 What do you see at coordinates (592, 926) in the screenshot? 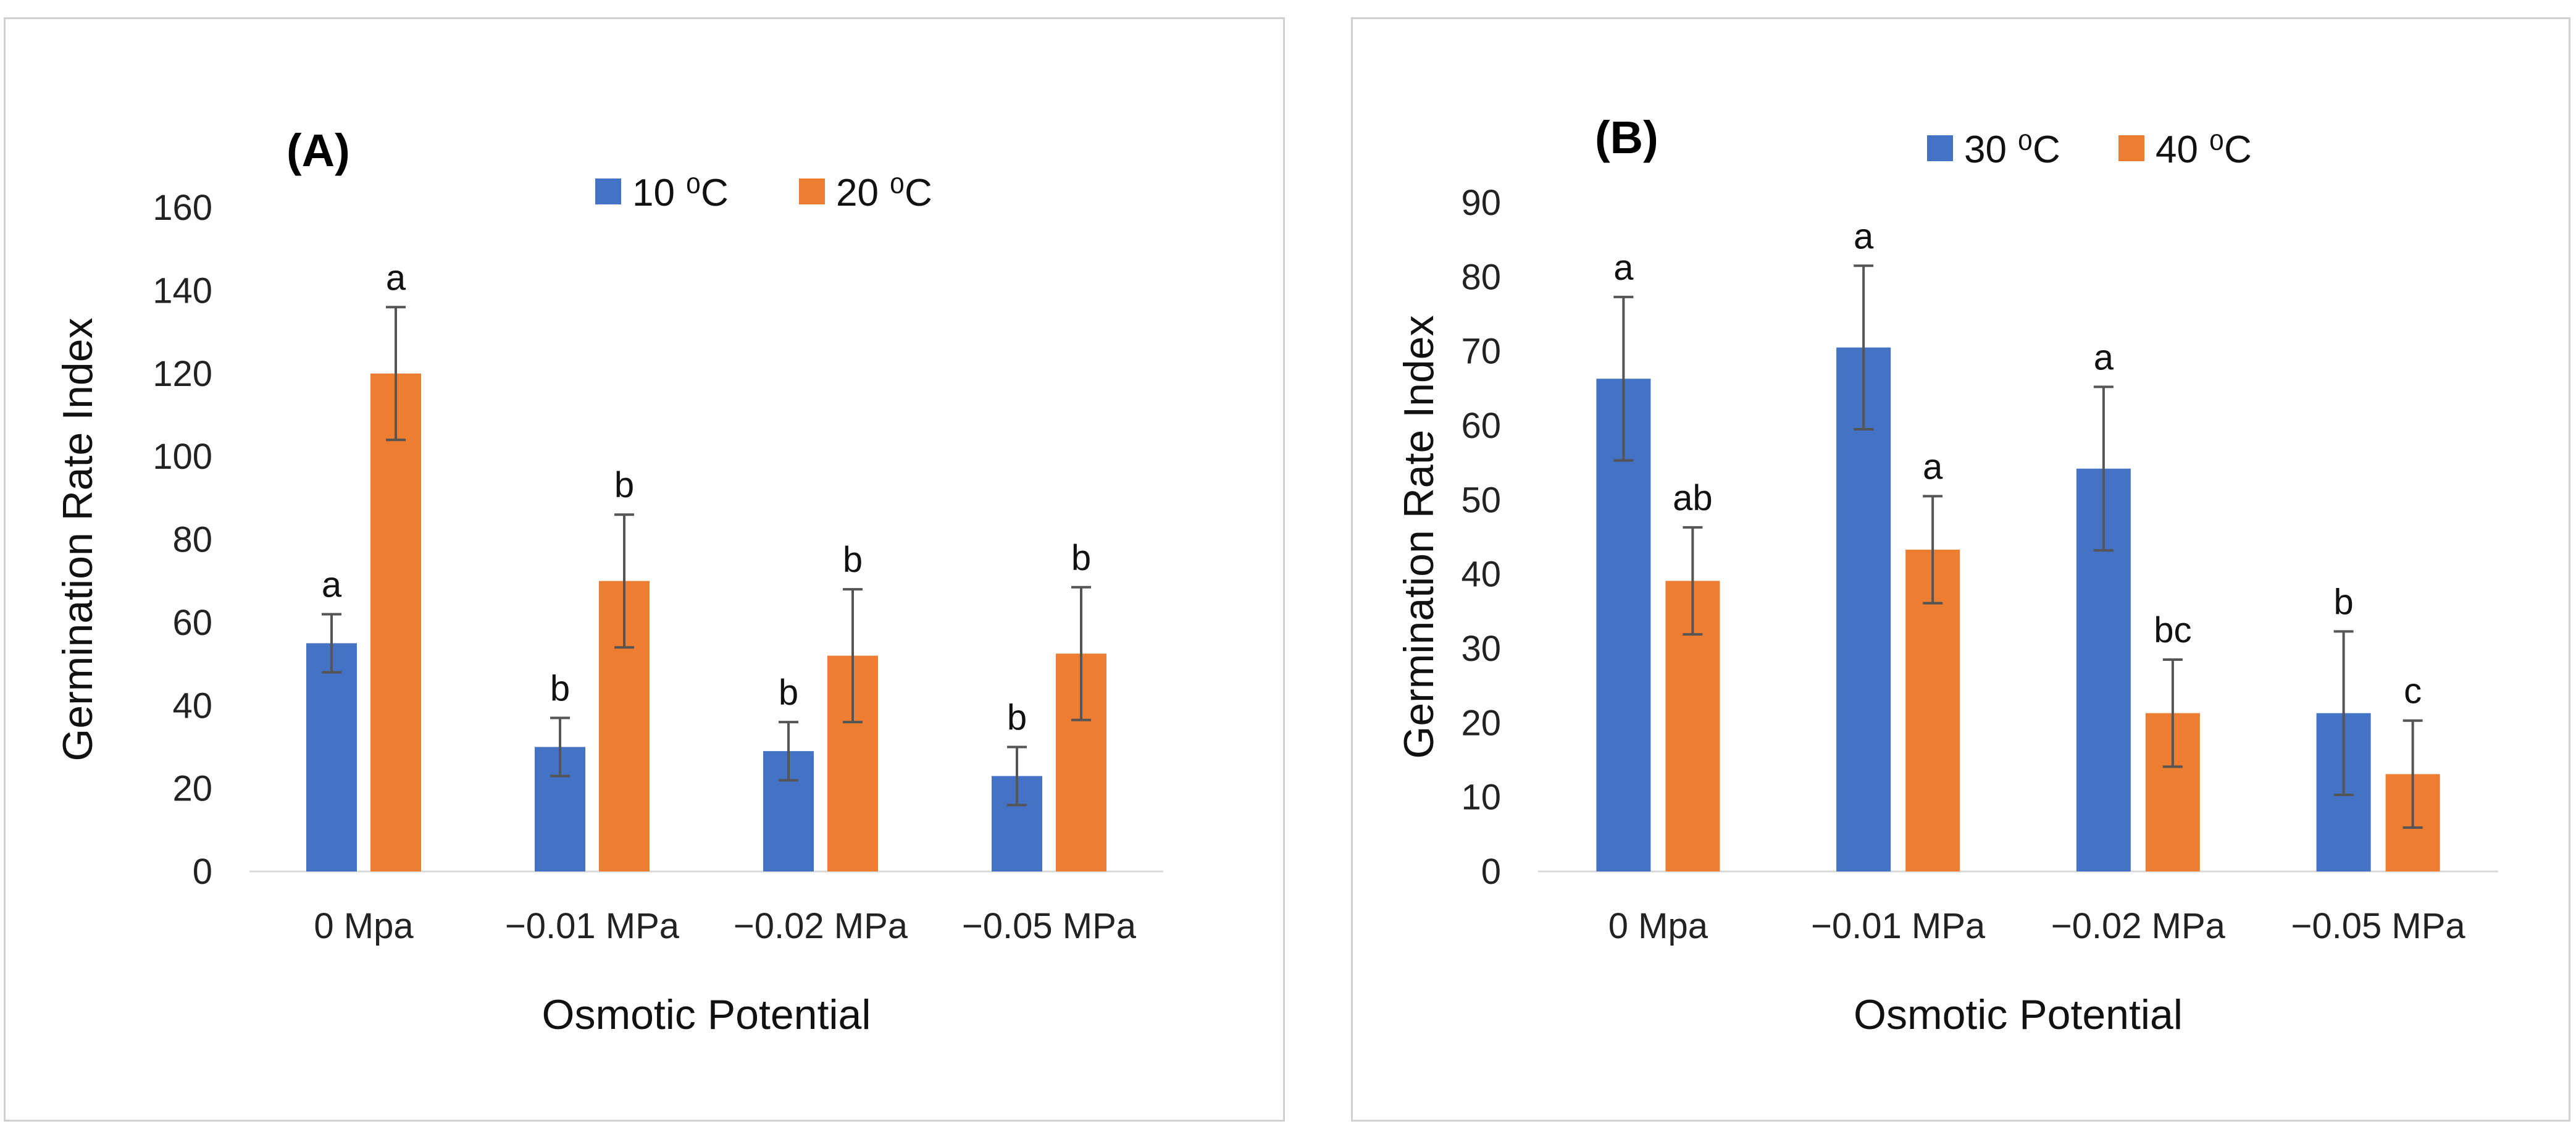
I see `x-tick-label-a-1: −0.01 MPa` at bounding box center [592, 926].